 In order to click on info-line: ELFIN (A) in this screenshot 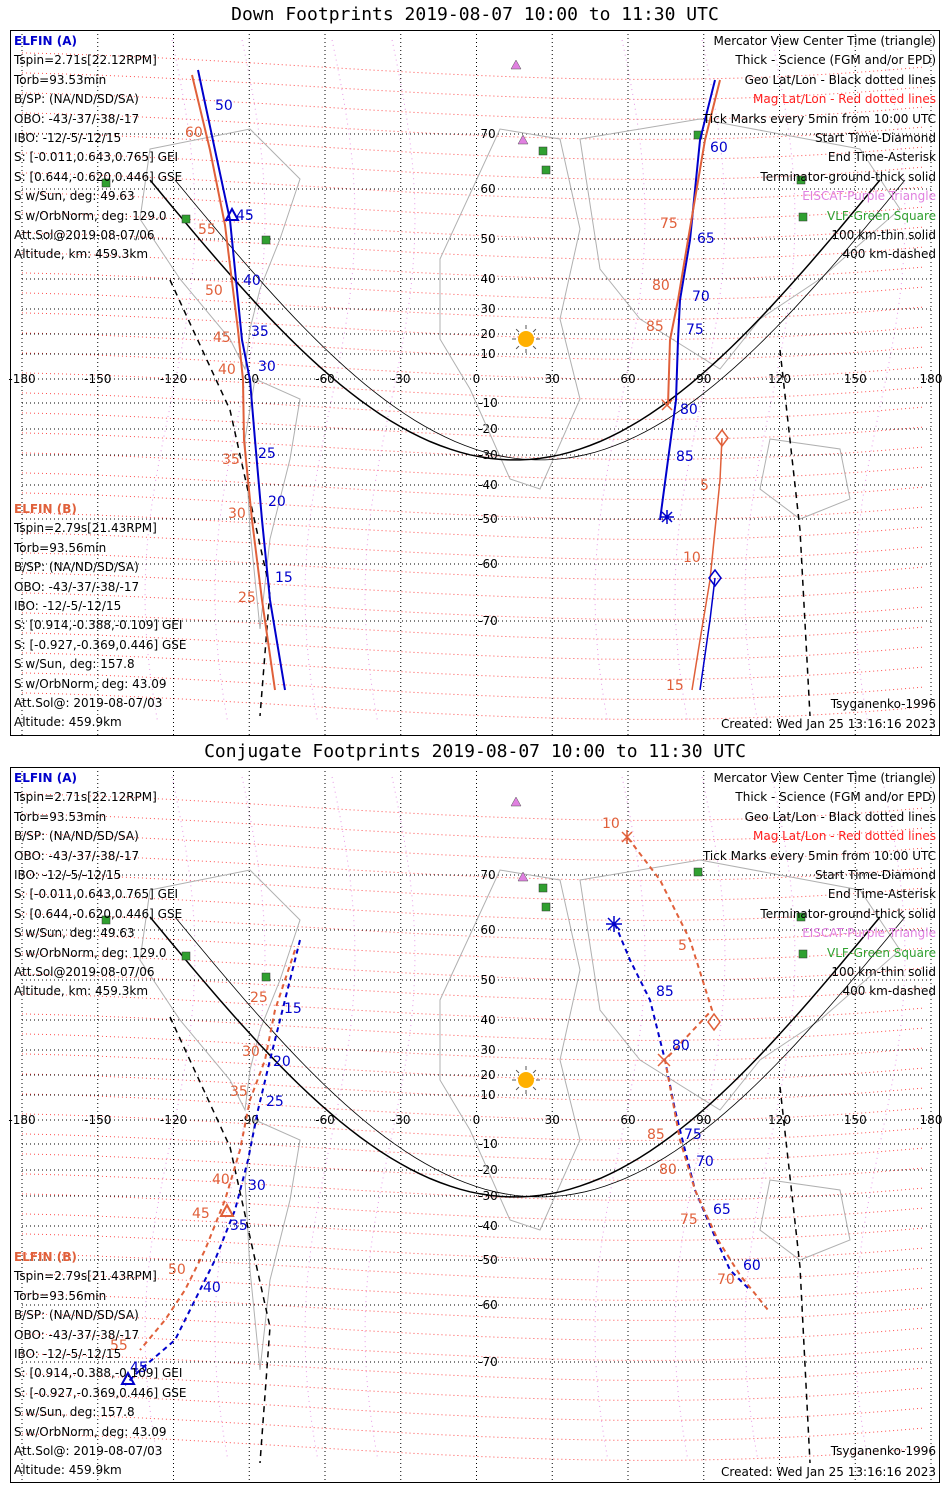, I will do `click(45, 778)`.